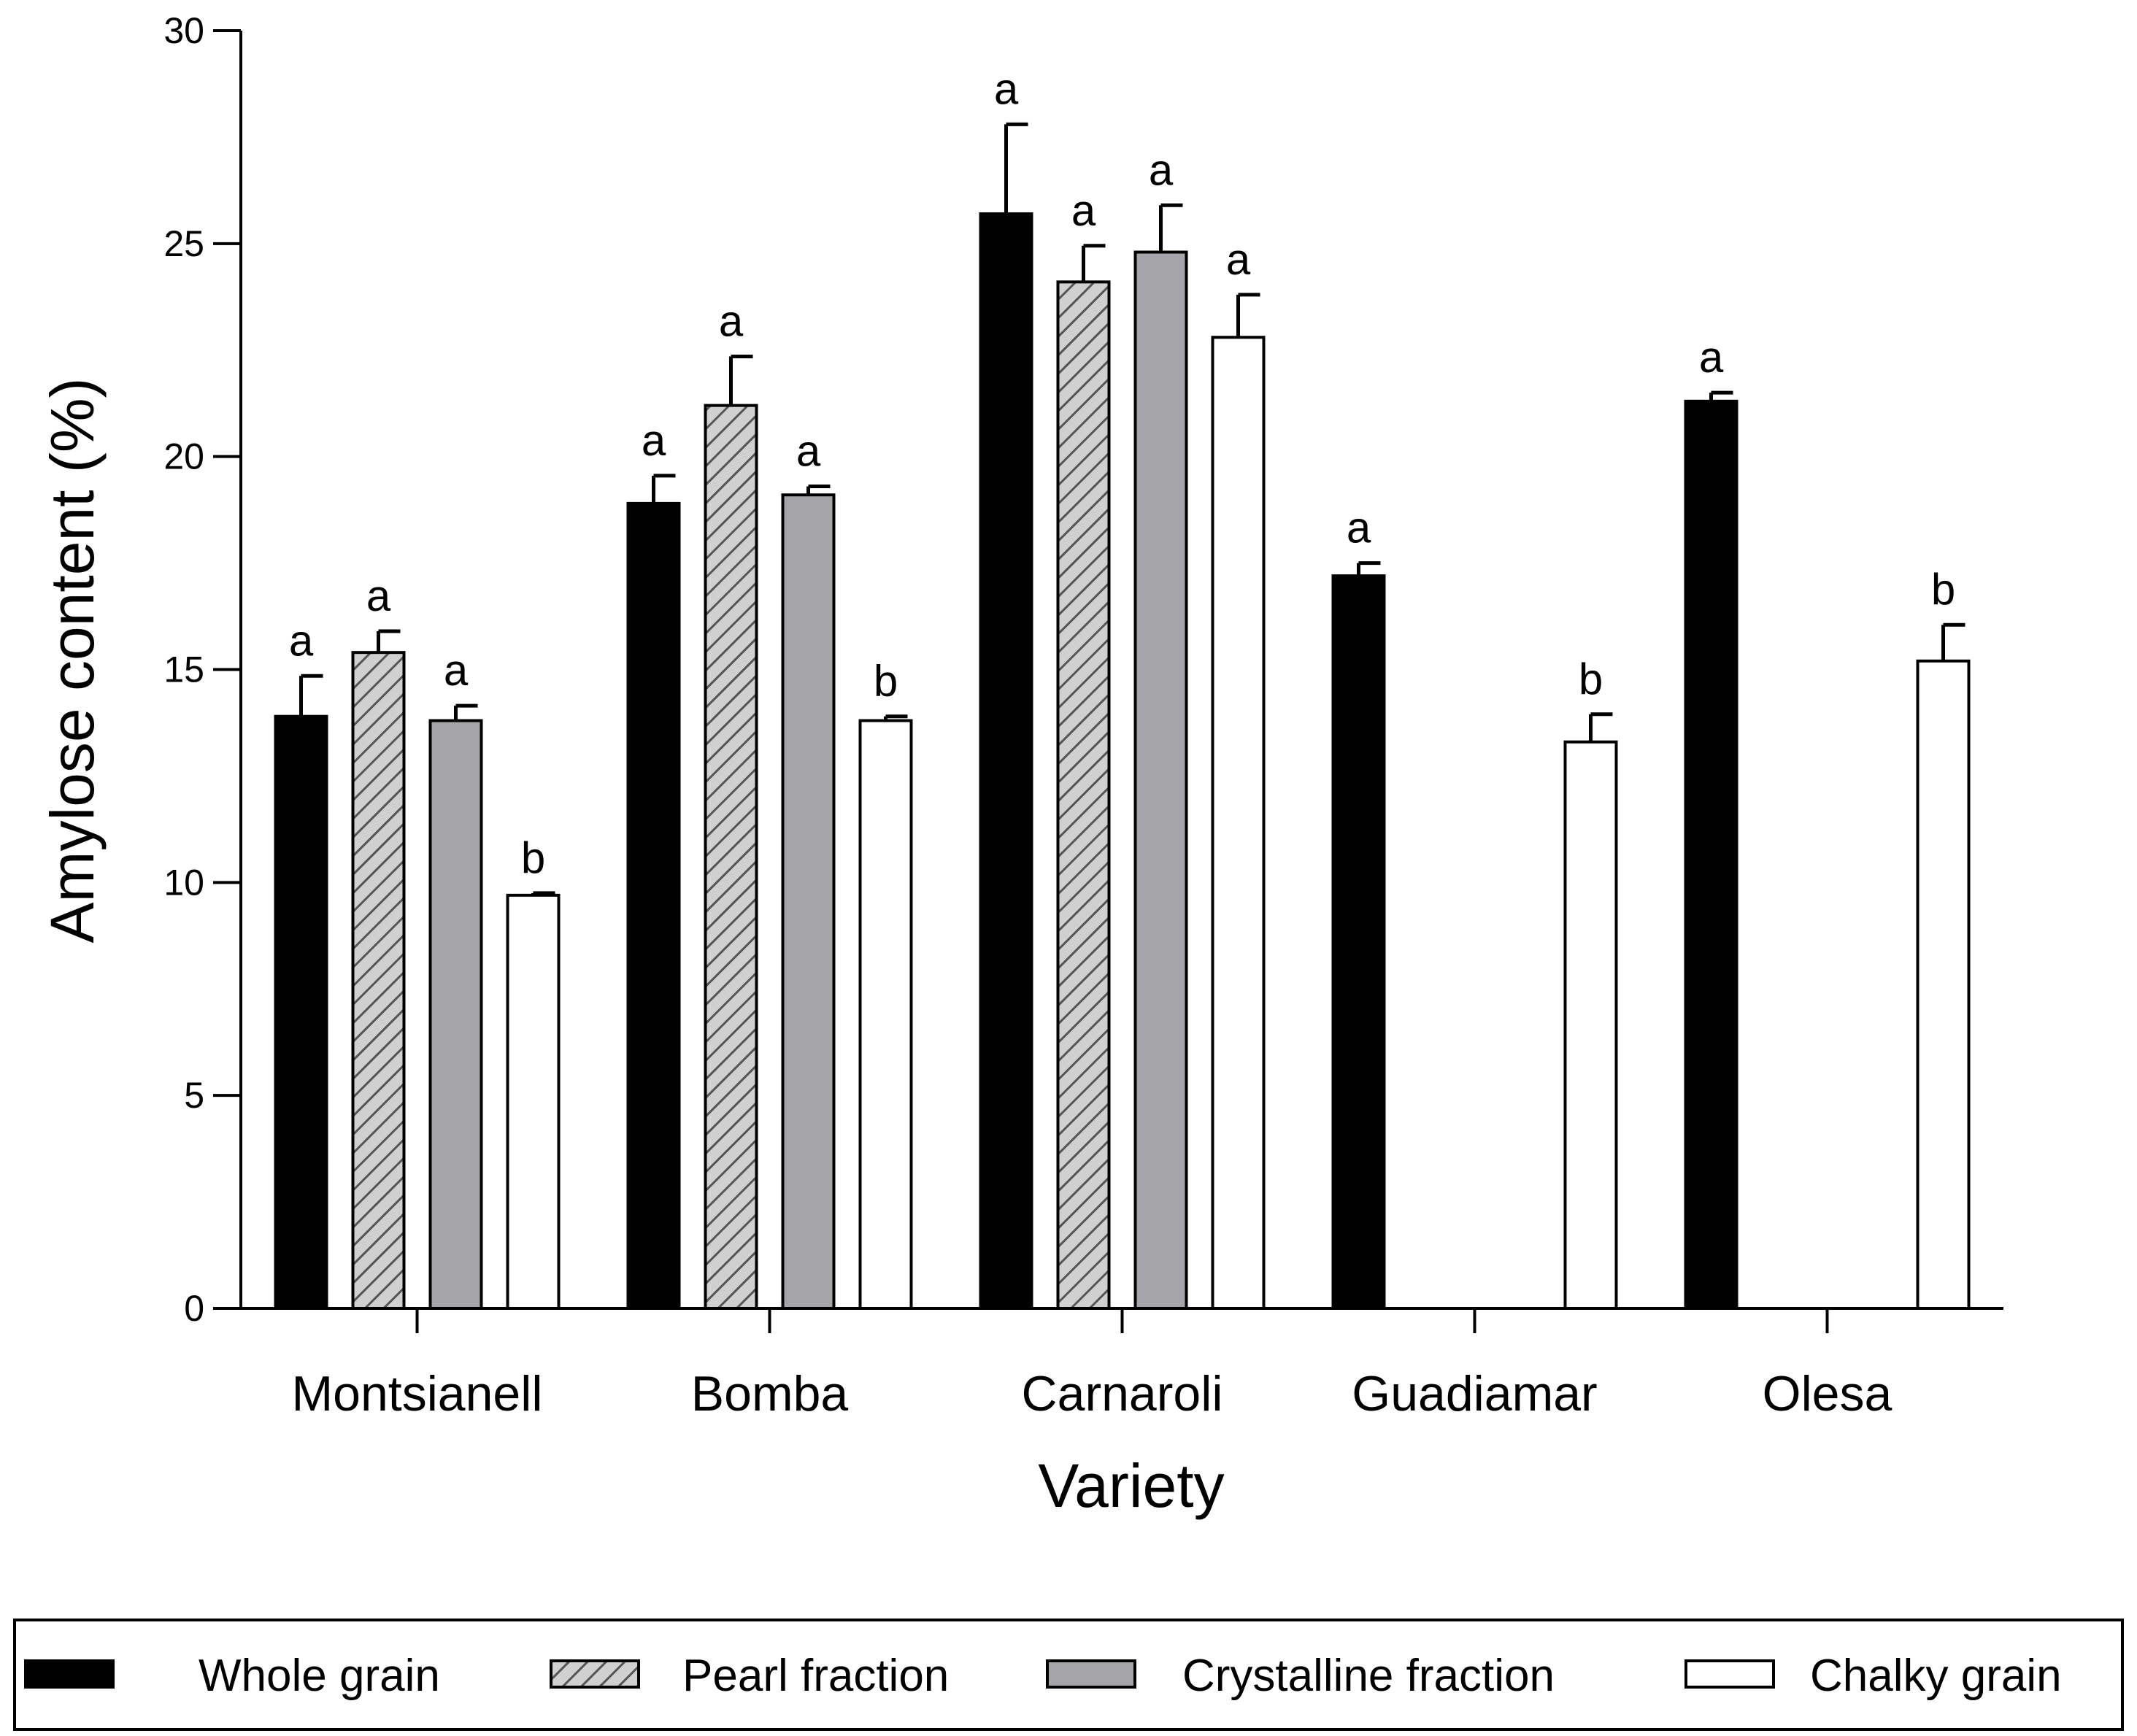 This screenshot has width=2137, height=1736. Describe the element at coordinates (770, 1393) in the screenshot. I see `x-tick-label: Bomba` at that location.